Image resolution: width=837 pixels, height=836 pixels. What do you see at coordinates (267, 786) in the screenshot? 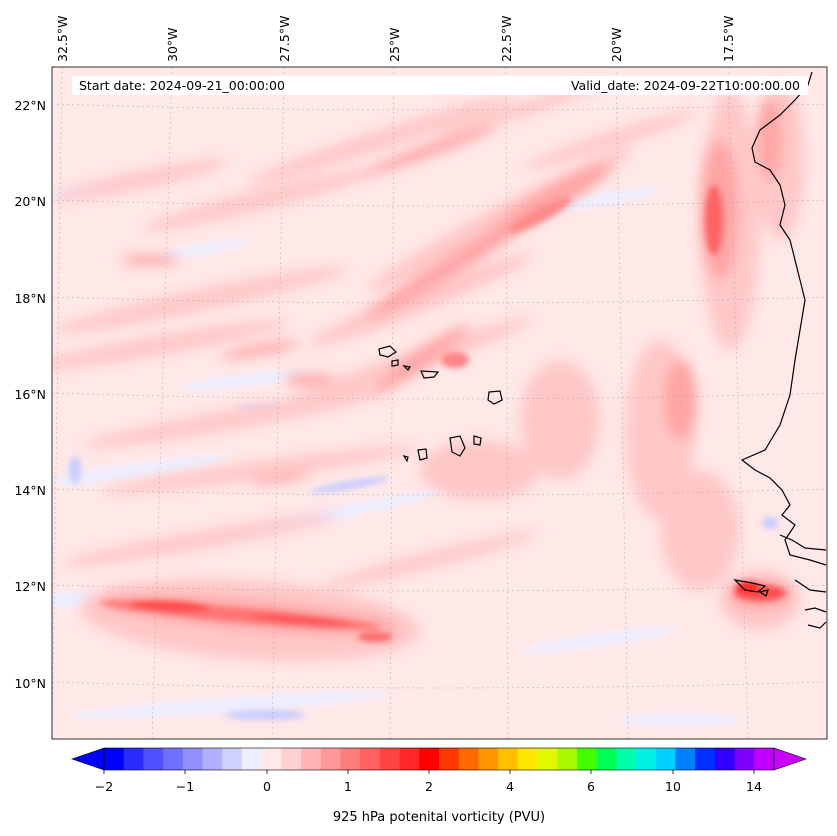
I see `colorbar-tick-label: 0` at bounding box center [267, 786].